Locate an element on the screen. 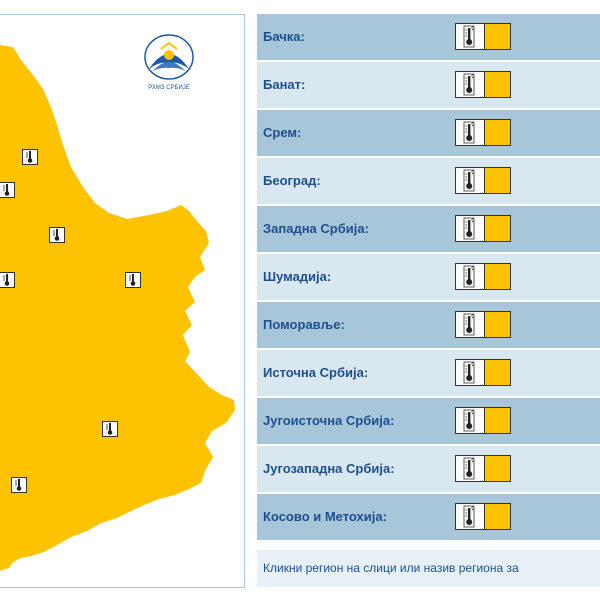 Image resolution: width=600 pixels, height=600 pixels. region-name: Бачка: is located at coordinates (284, 36).